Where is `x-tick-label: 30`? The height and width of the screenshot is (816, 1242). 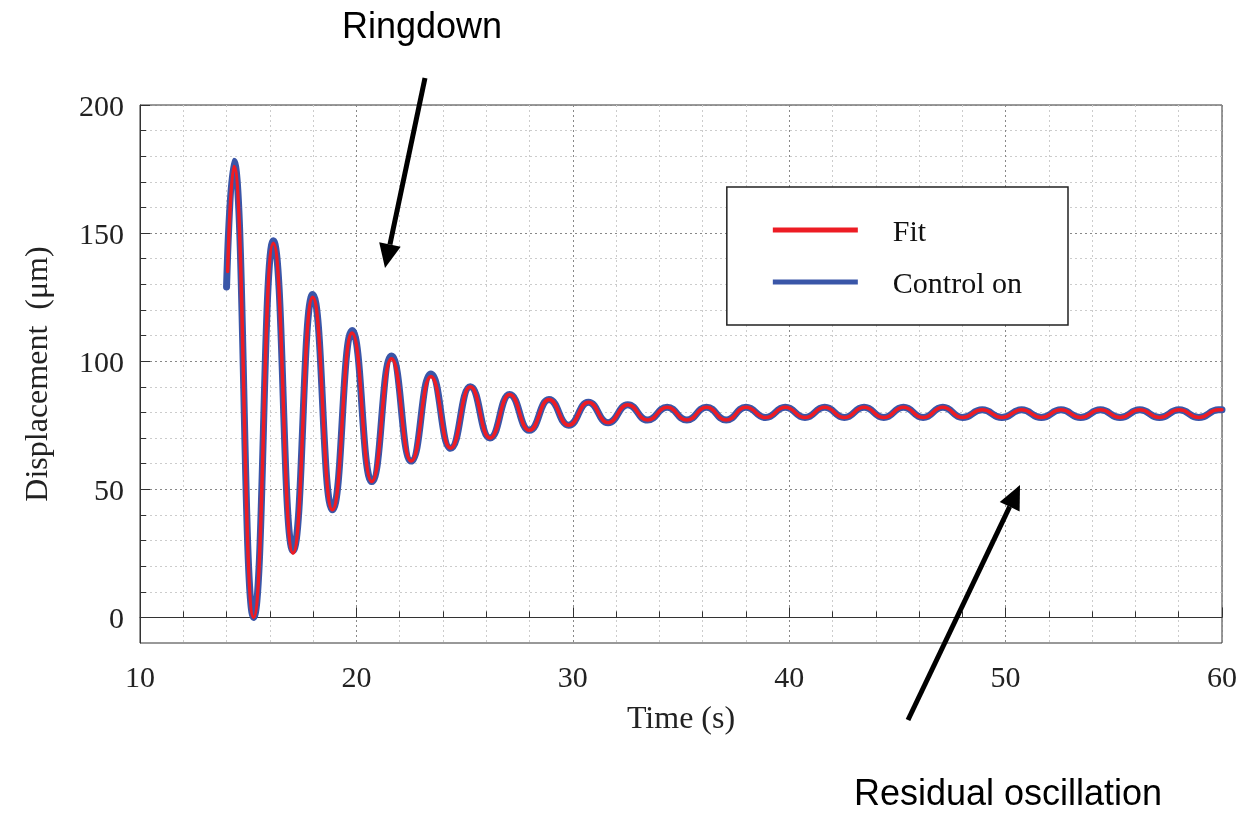 x-tick-label: 30 is located at coordinates (572, 676).